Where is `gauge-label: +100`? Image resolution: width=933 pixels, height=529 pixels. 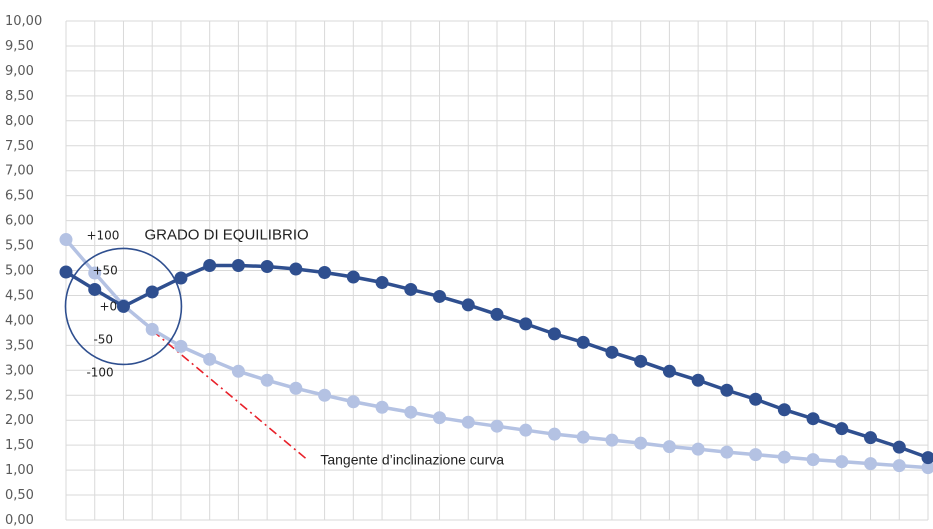
gauge-label: +100 is located at coordinates (102, 235).